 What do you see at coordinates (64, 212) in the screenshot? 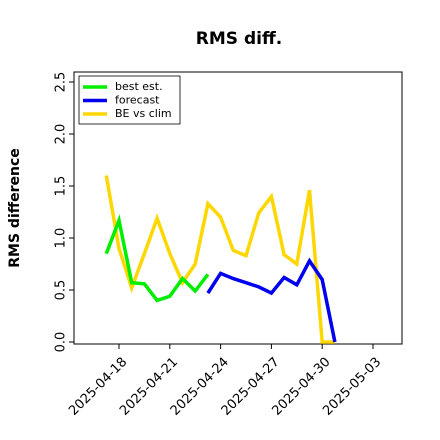
I see `y-axis: 0.0 0.5 1.0 1.5 2.0 2.5` at bounding box center [64, 212].